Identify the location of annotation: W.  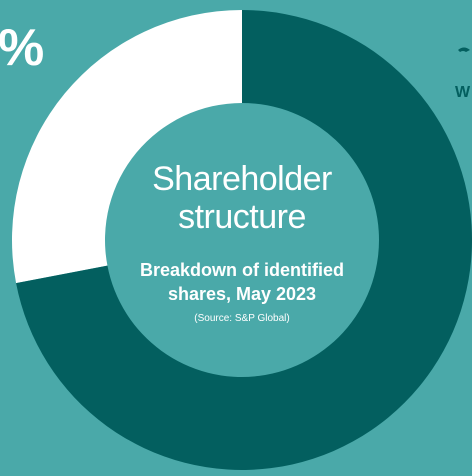
(463, 92).